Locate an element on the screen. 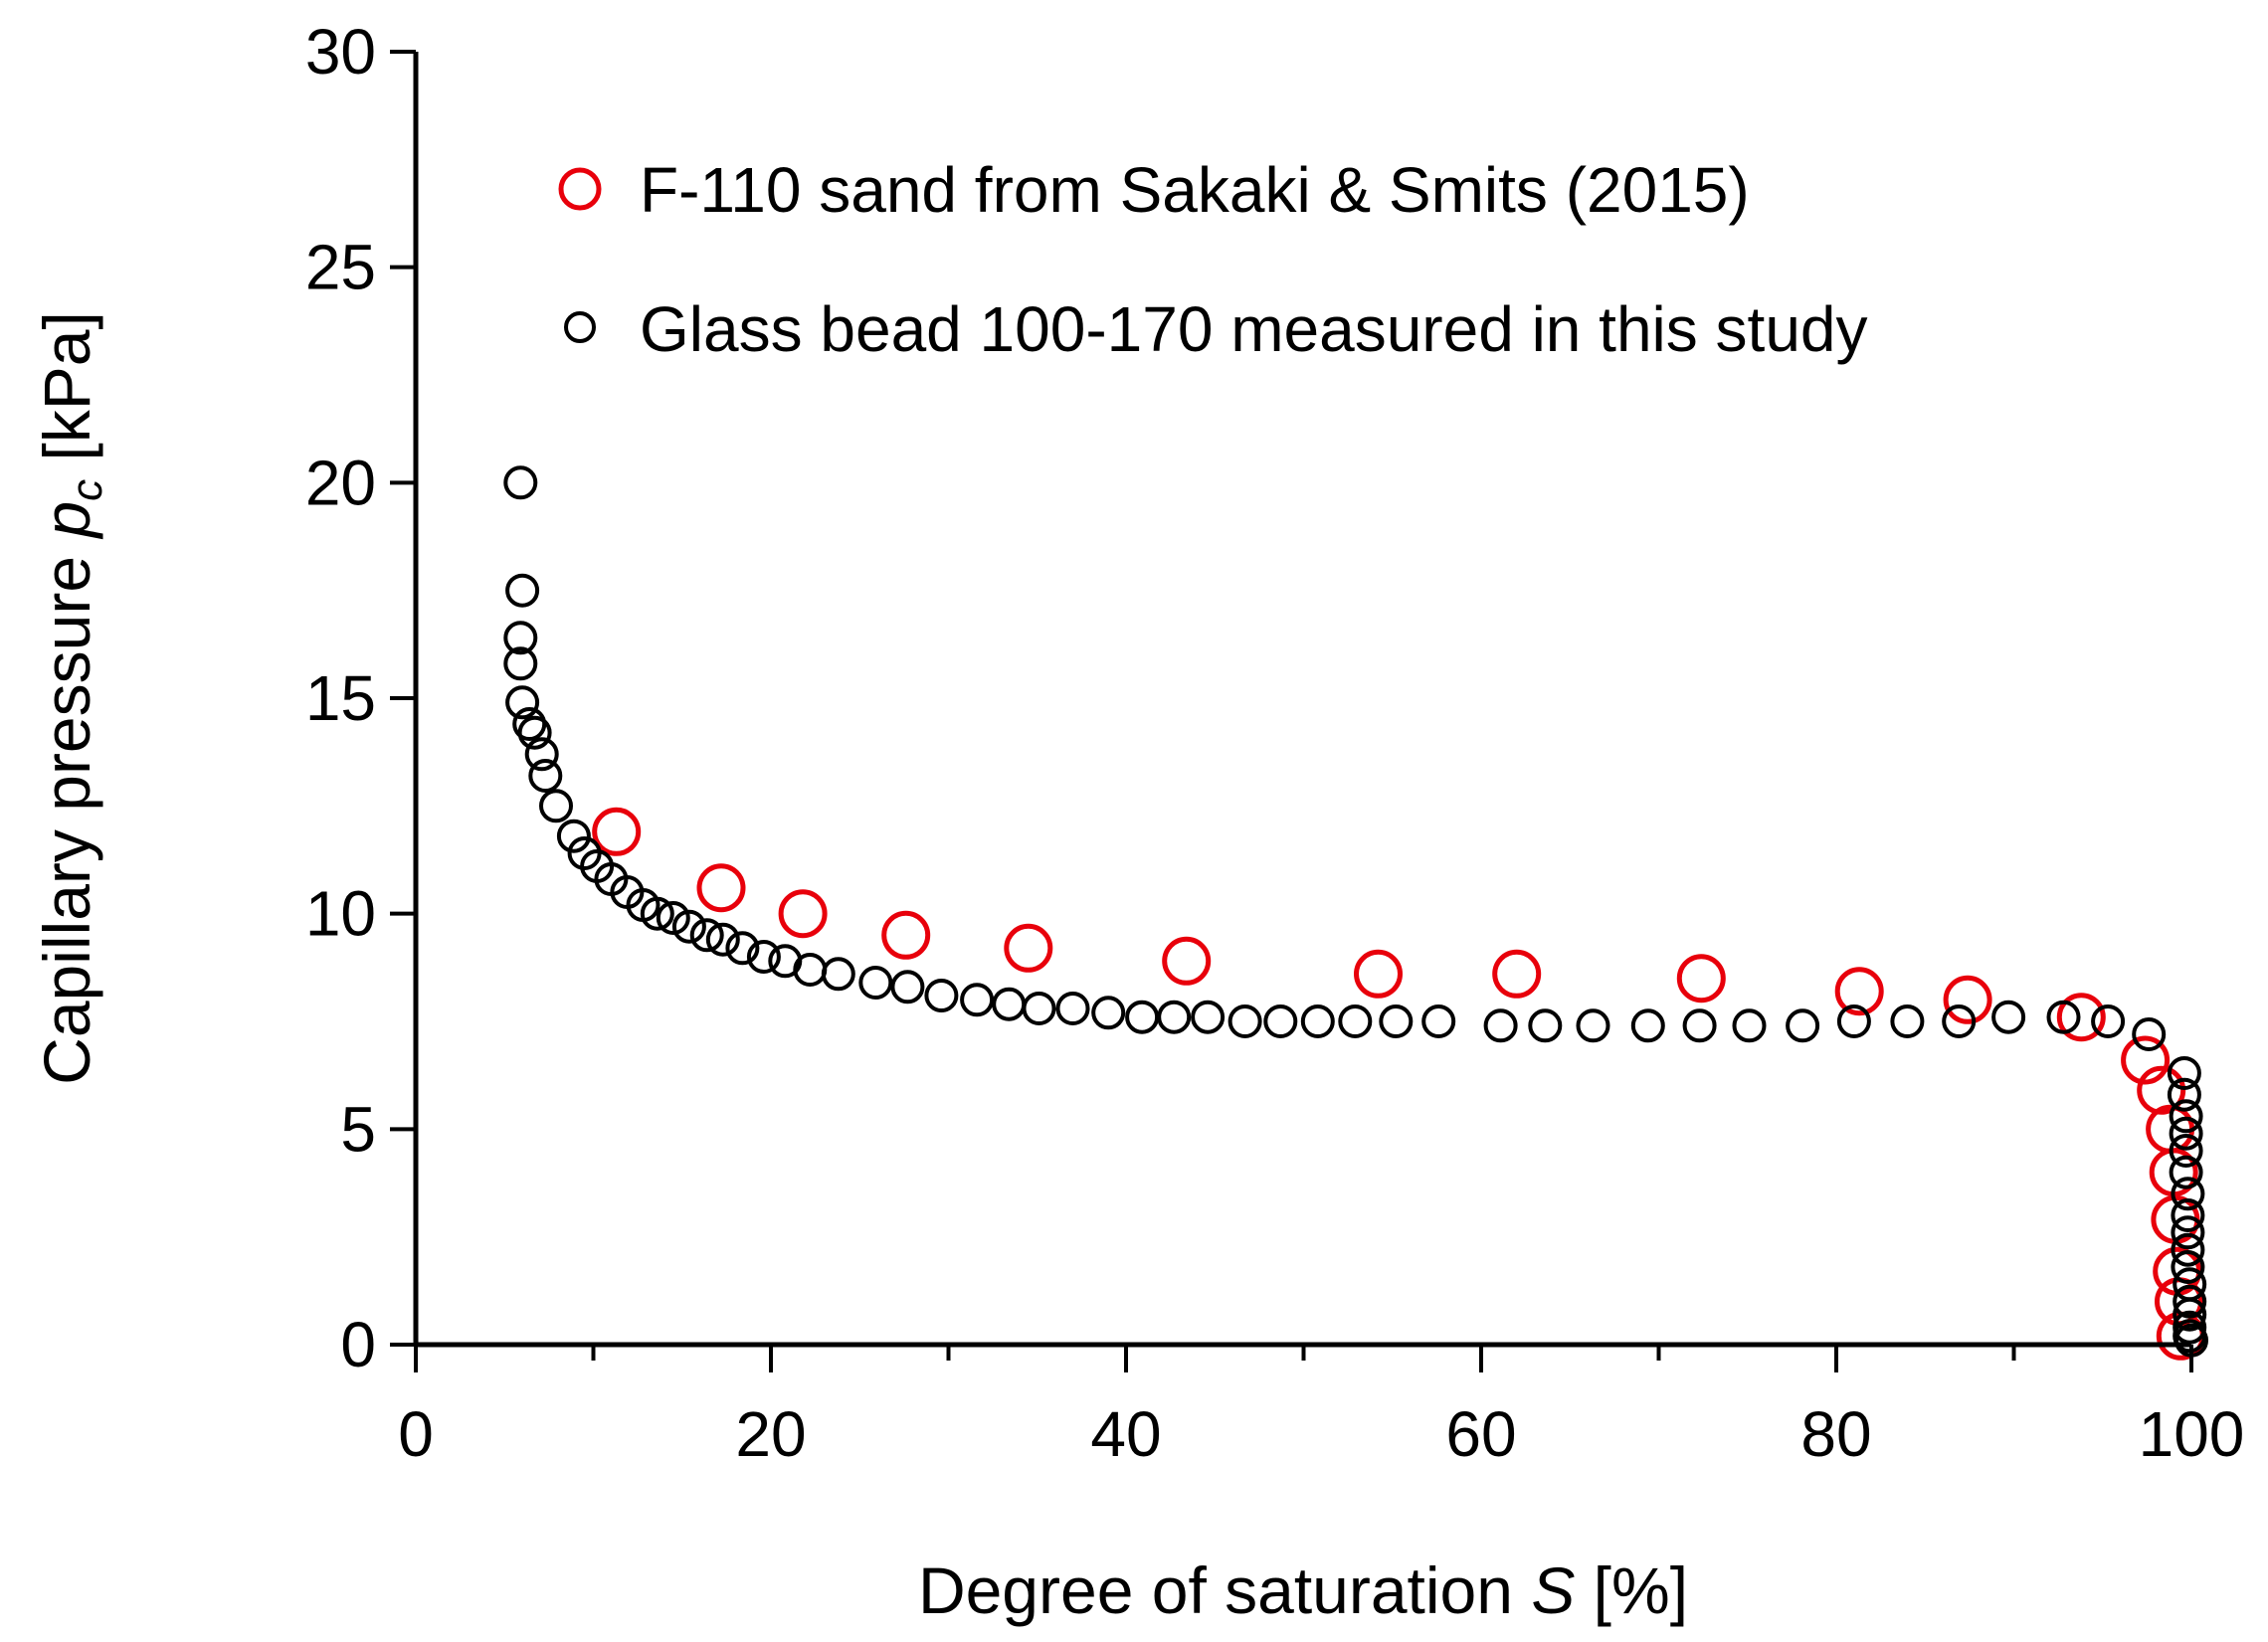 This screenshot has width=2268, height=1642. x-tick-label: 100 is located at coordinates (2192, 1434).